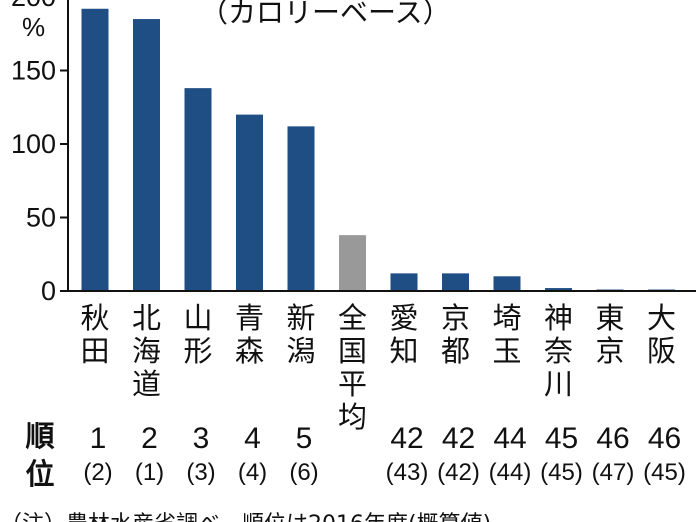 This screenshot has width=696, height=522. I want to click on category-label: 東京, so click(609, 334).